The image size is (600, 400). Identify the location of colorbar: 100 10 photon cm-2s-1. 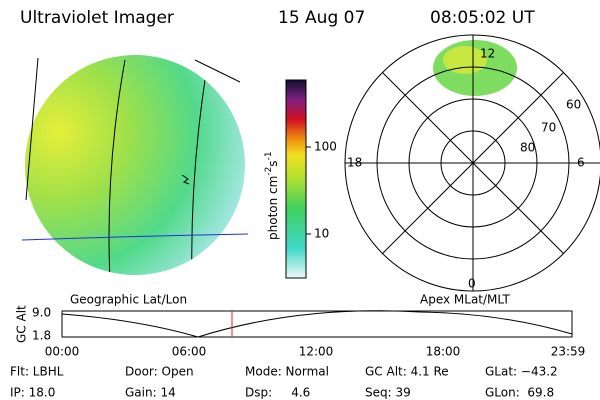
(300, 179).